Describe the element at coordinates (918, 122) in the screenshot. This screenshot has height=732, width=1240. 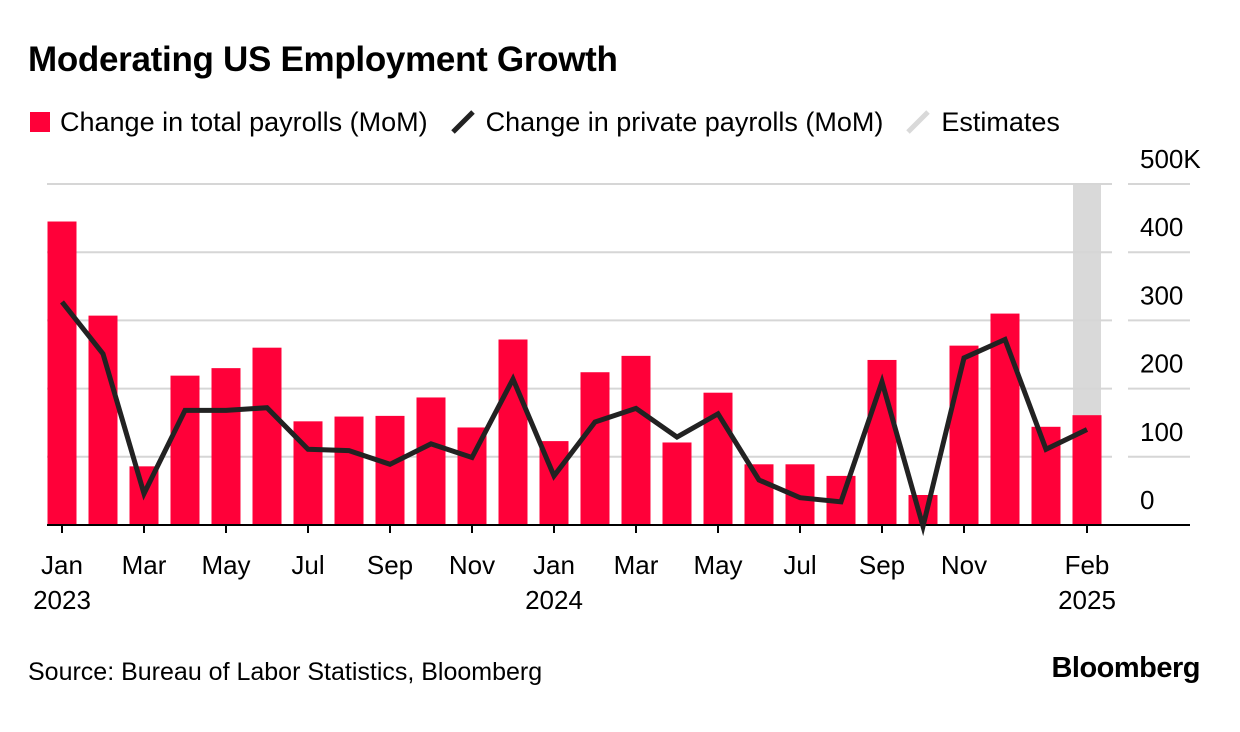
I see `legend-estimates-swatch` at that location.